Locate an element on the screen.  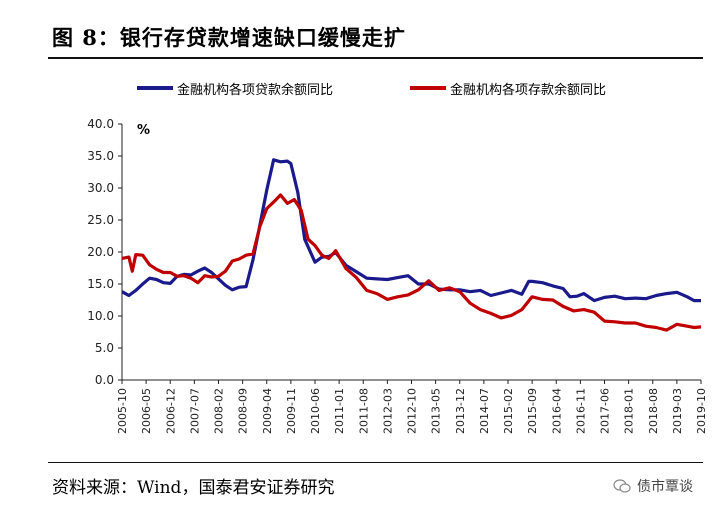
source-note: 资料来源：Wind，国泰君安证券研究 is located at coordinates (193, 488).